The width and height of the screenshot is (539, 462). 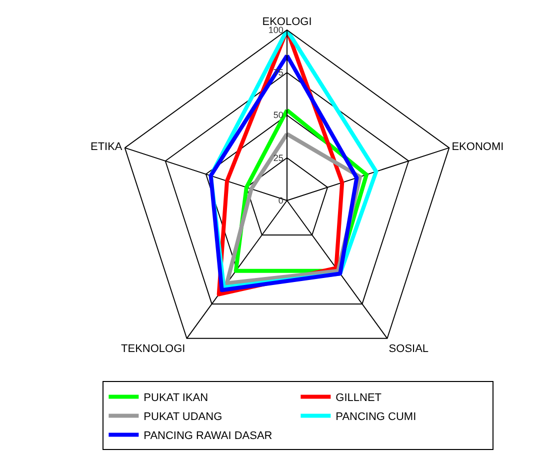 I want to click on y-tick-label: 25, so click(x=278, y=157).